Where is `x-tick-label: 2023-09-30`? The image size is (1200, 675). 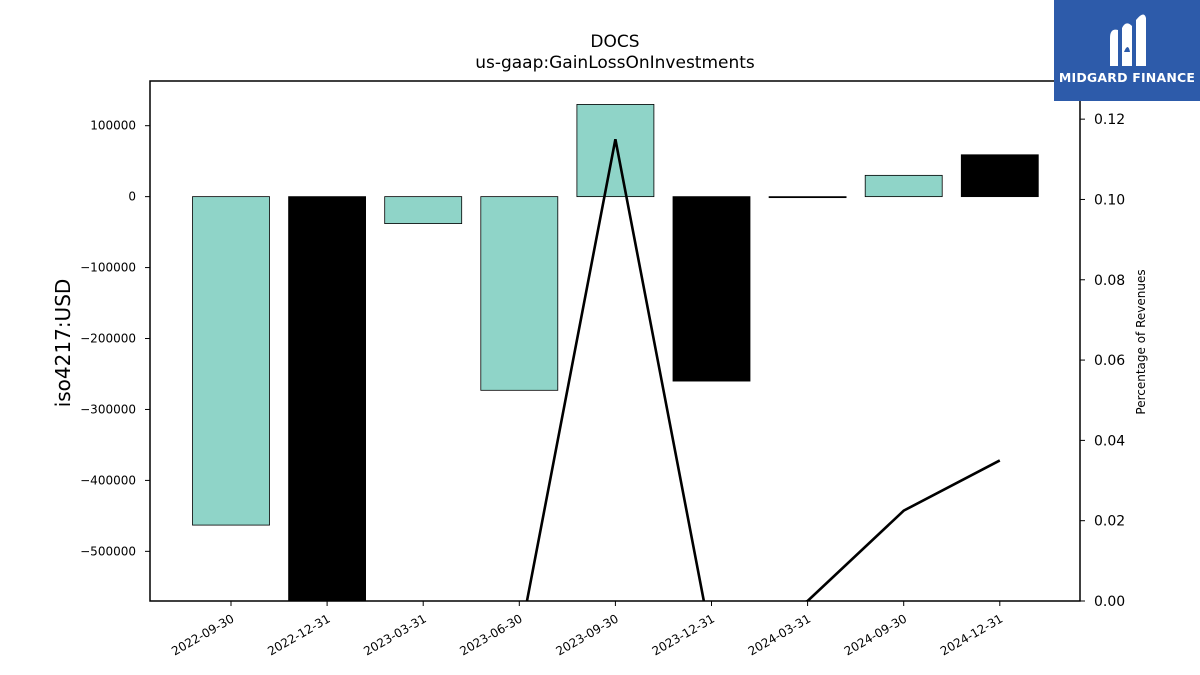
x-tick-label: 2023-09-30 is located at coordinates (586, 634).